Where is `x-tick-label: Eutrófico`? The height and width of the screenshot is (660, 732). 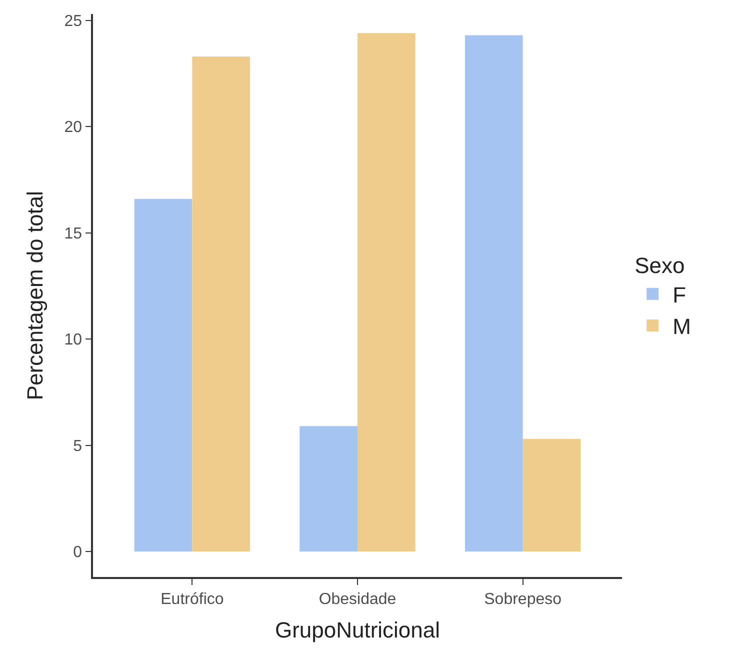 x-tick-label: Eutrófico is located at coordinates (192, 599).